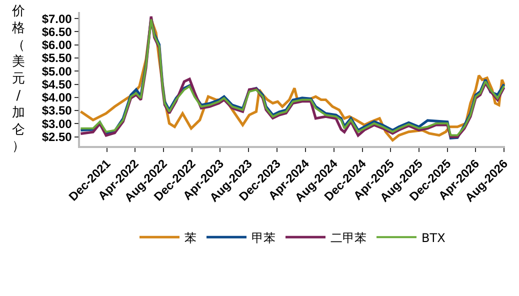 The height and width of the screenshot is (296, 519). What do you see at coordinates (57, 19) in the screenshot?
I see `y-tick-label: $7.00` at bounding box center [57, 19].